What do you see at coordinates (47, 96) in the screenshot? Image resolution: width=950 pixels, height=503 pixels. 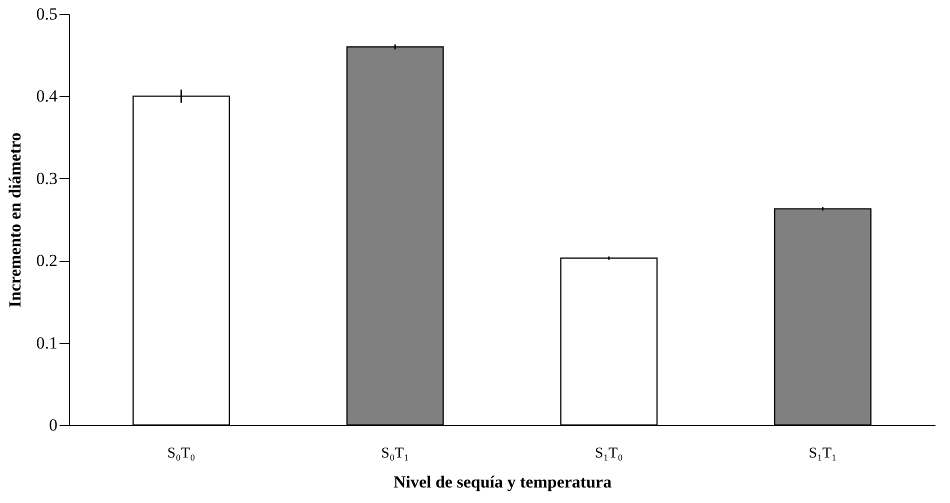 I see `y-tick-label: 0.4` at bounding box center [47, 96].